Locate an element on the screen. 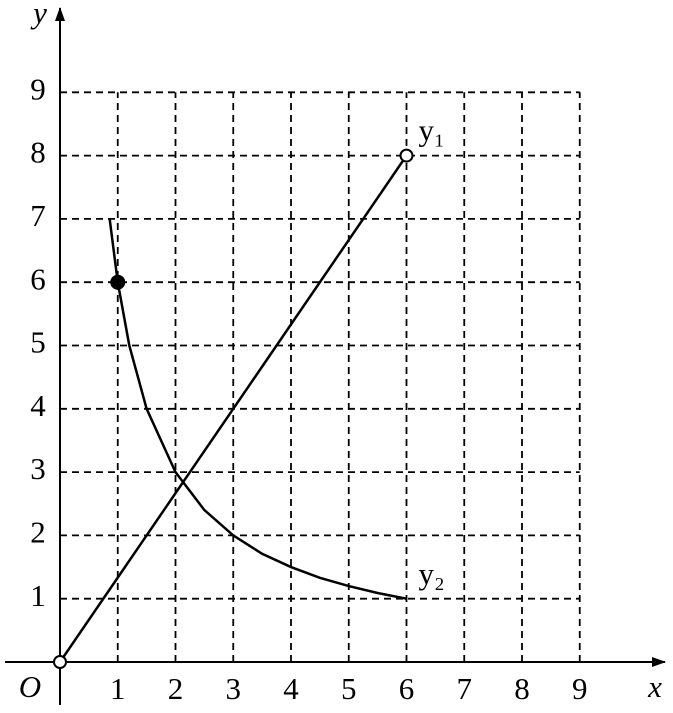 Image resolution: width=673 pixels, height=713 pixels. x-tick-label: 9 is located at coordinates (580, 688).